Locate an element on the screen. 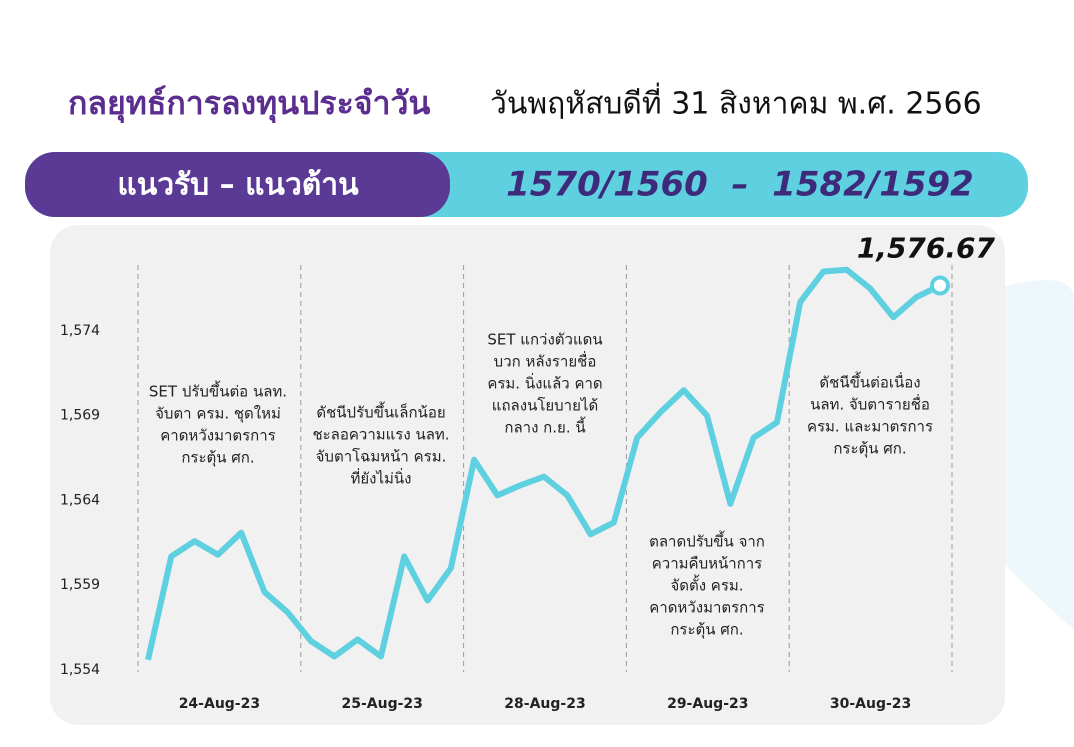  banner-left is located at coordinates (237, 184).